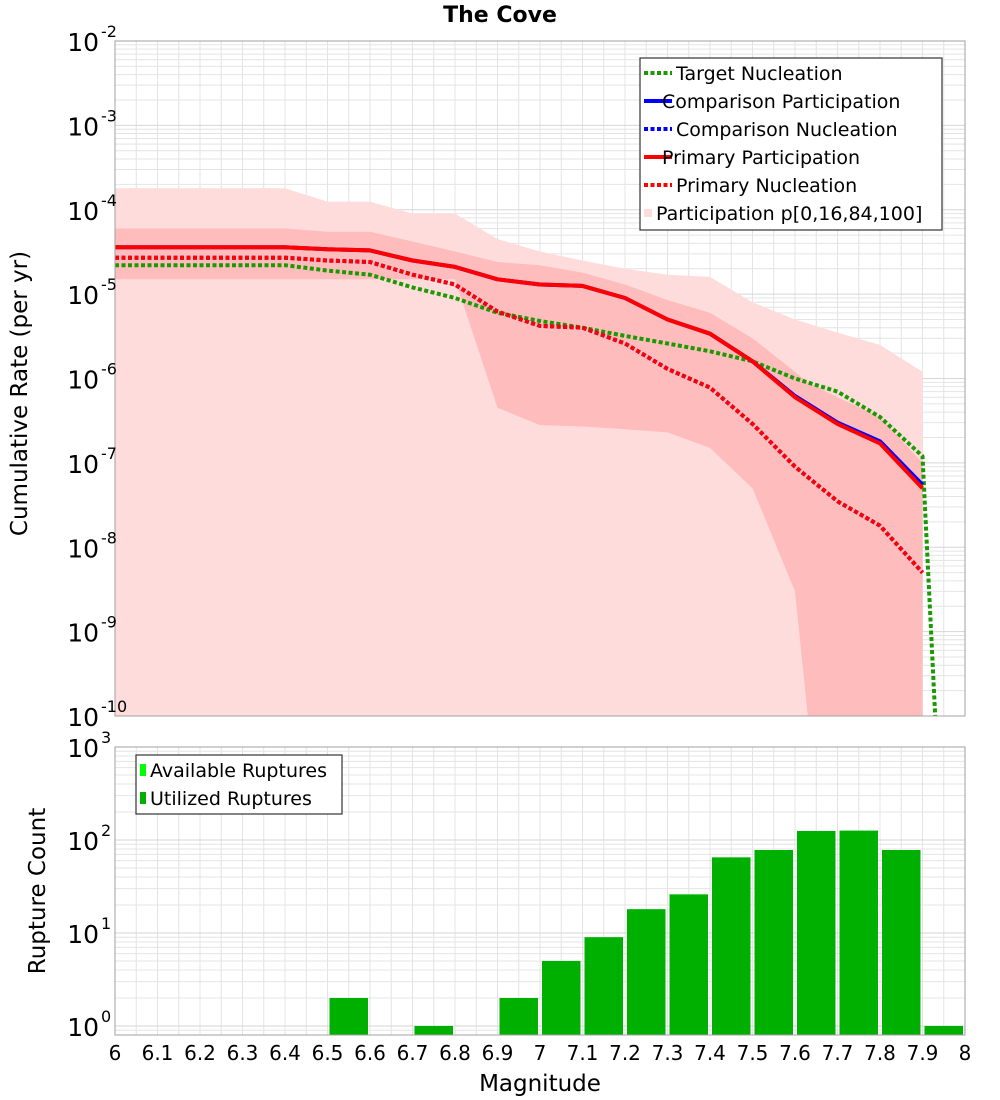  I want to click on x-tick-label: 7.5, so click(753, 1053).